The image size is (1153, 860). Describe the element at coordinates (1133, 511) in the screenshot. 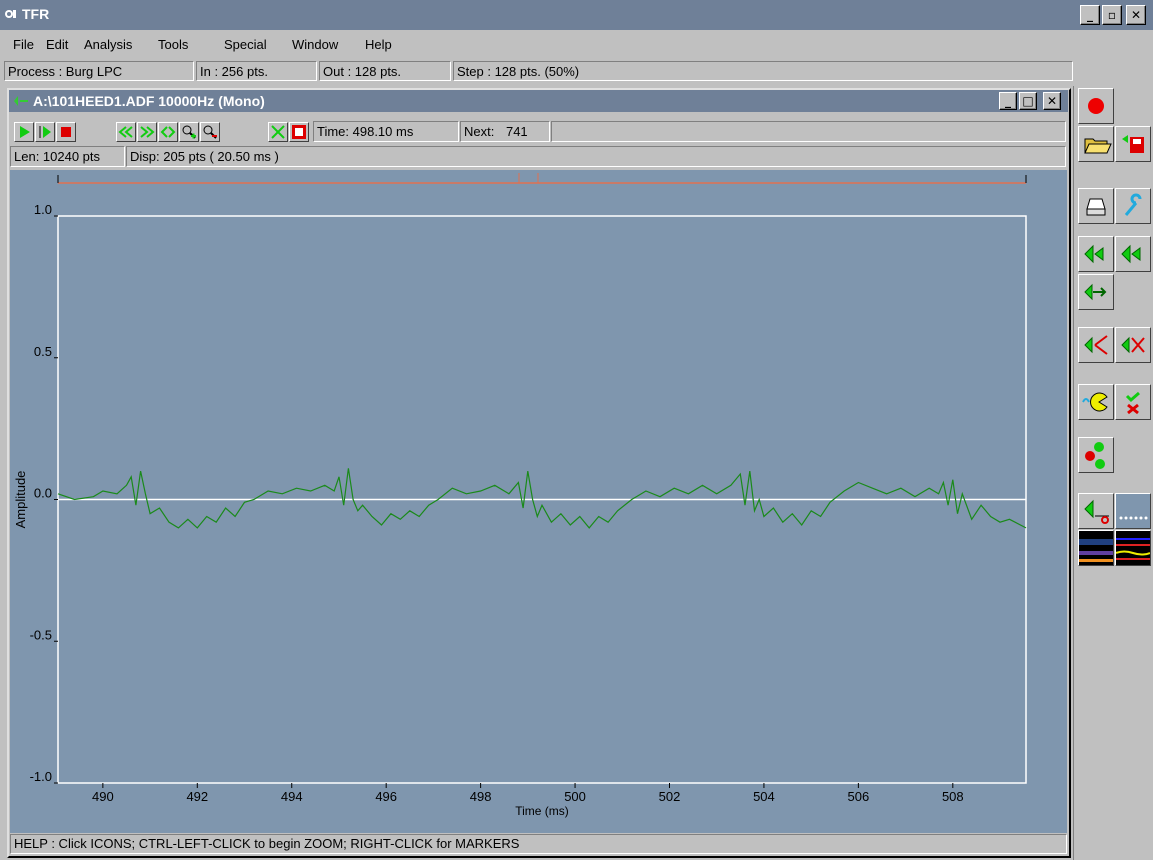

I see `dots-display-icon` at that location.